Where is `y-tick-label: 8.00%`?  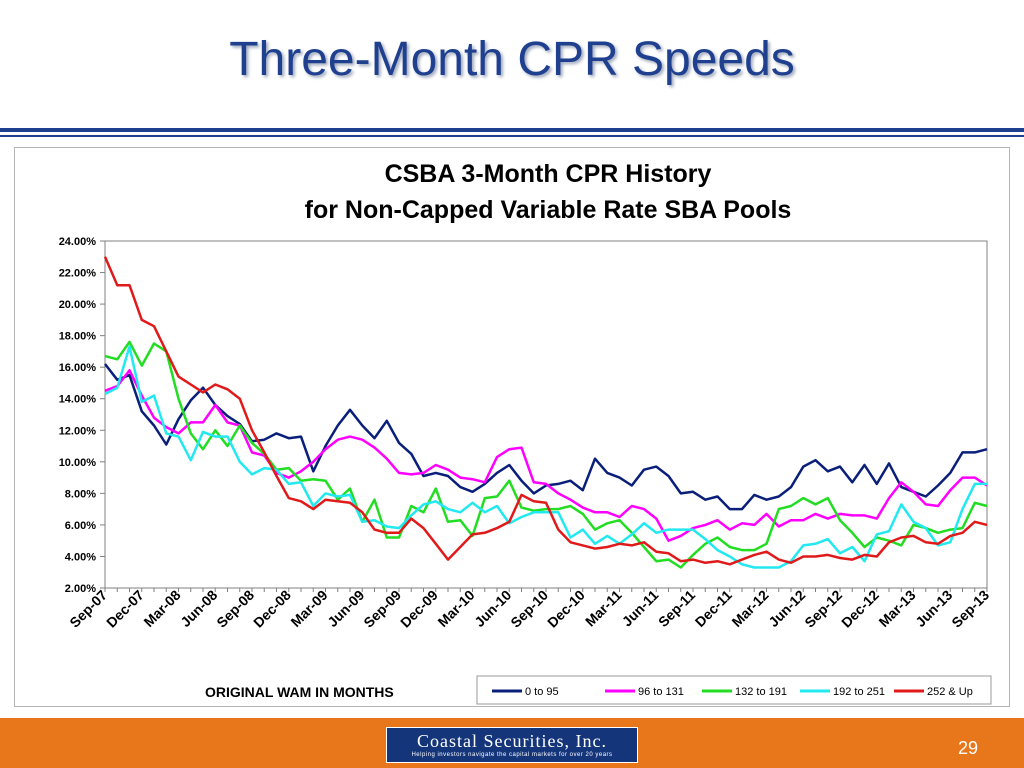 y-tick-label: 8.00% is located at coordinates (80, 494).